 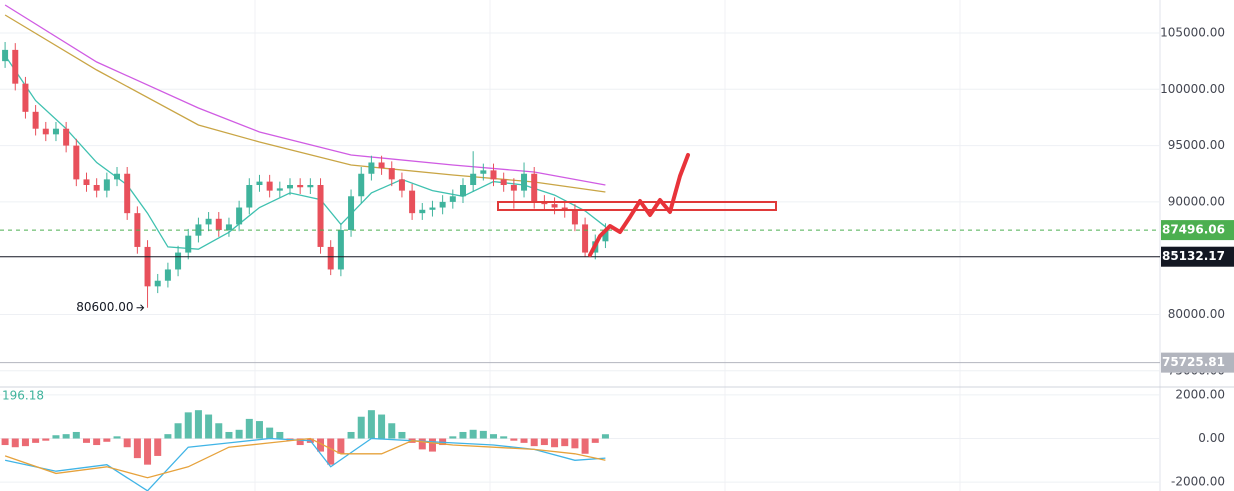 I want to click on y-tick-label: 80000.00, so click(x=1196, y=314).